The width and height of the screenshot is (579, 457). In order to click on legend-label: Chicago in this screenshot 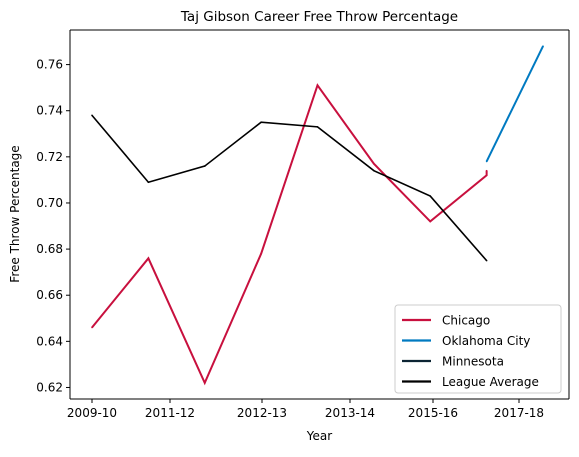, I will do `click(466, 321)`.